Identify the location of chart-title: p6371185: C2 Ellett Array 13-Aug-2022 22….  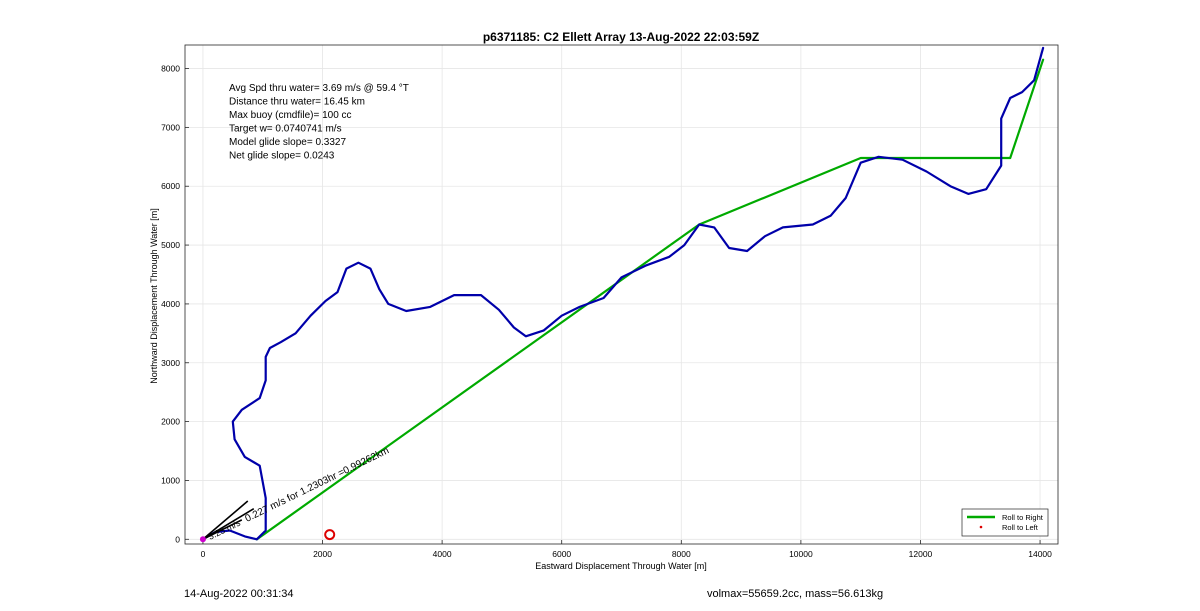
(621, 37).